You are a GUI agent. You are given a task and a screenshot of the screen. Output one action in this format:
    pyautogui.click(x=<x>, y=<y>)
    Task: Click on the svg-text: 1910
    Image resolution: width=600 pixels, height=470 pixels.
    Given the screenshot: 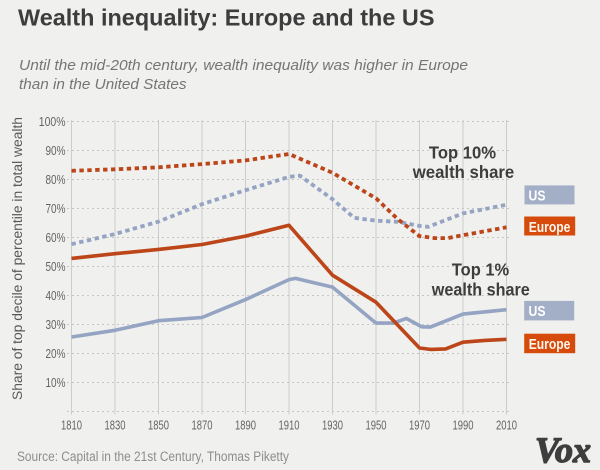 What is the action you would take?
    pyautogui.click(x=289, y=424)
    